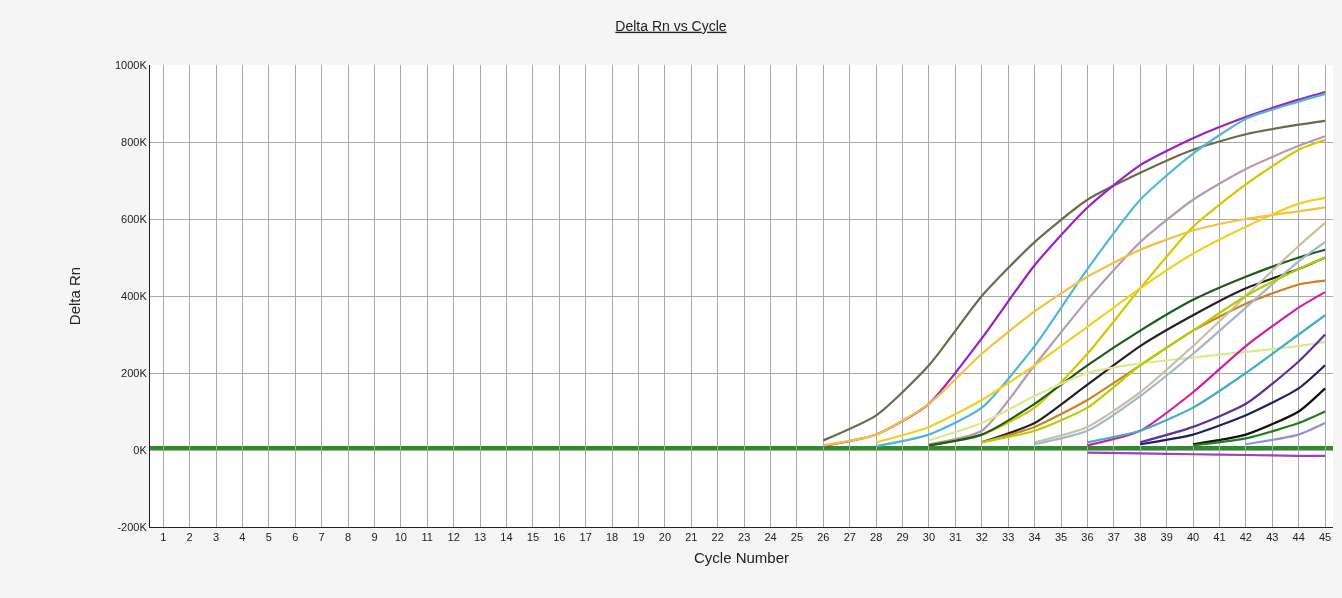 This screenshot has height=598, width=1342. What do you see at coordinates (823, 537) in the screenshot?
I see `x-tick-label: 26` at bounding box center [823, 537].